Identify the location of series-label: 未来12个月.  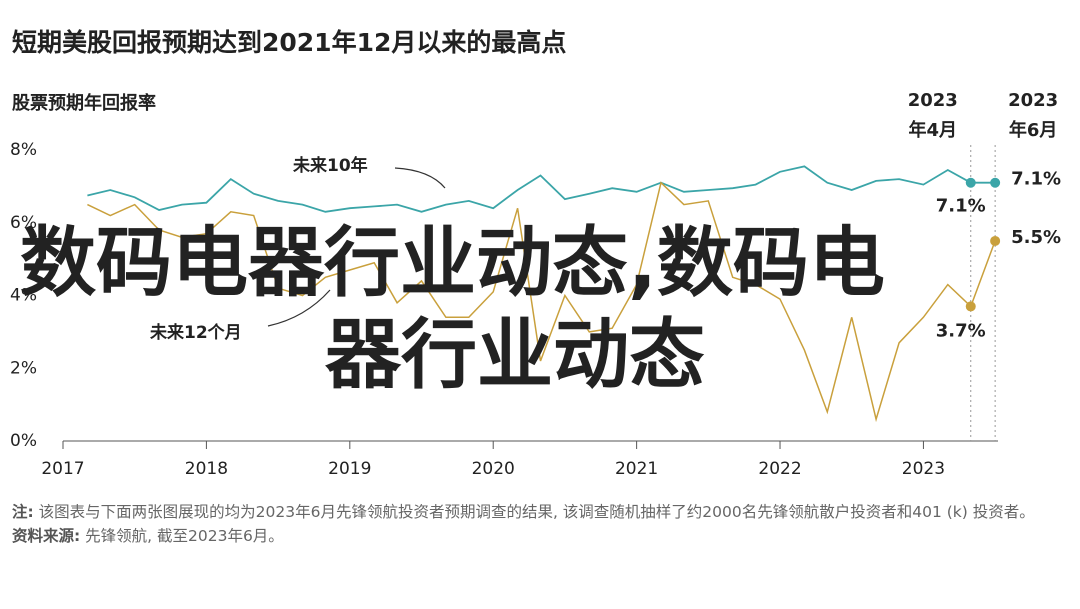
(195, 332).